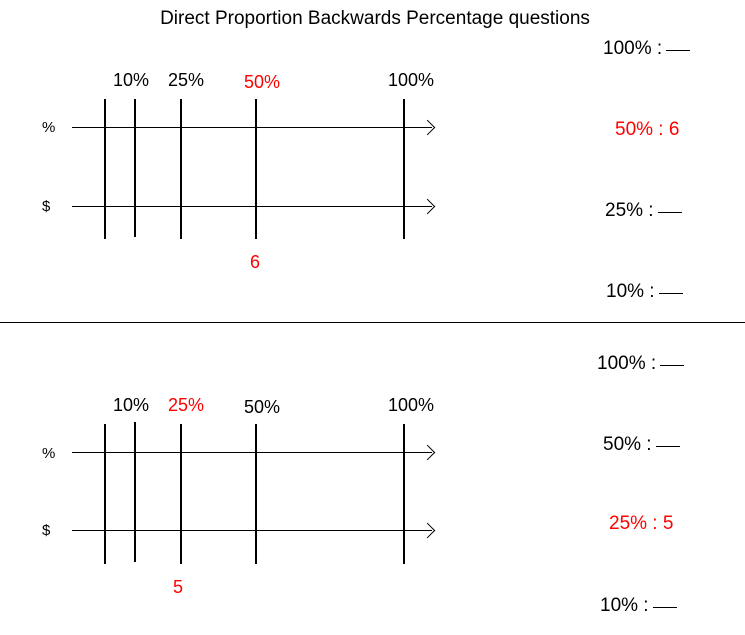  What do you see at coordinates (252, 206) in the screenshot?
I see `p1-dollar-line` at bounding box center [252, 206].